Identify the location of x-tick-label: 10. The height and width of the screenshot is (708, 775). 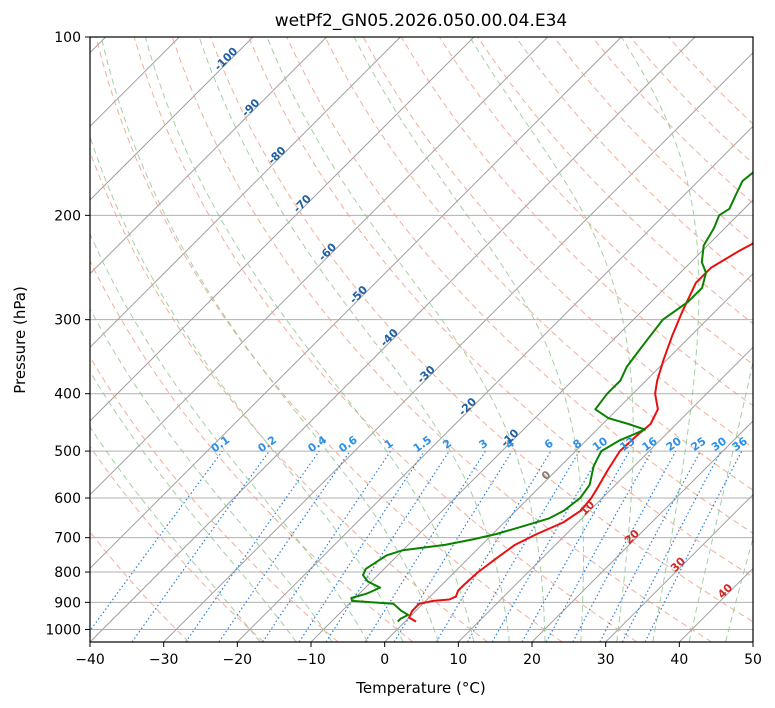
(458, 660).